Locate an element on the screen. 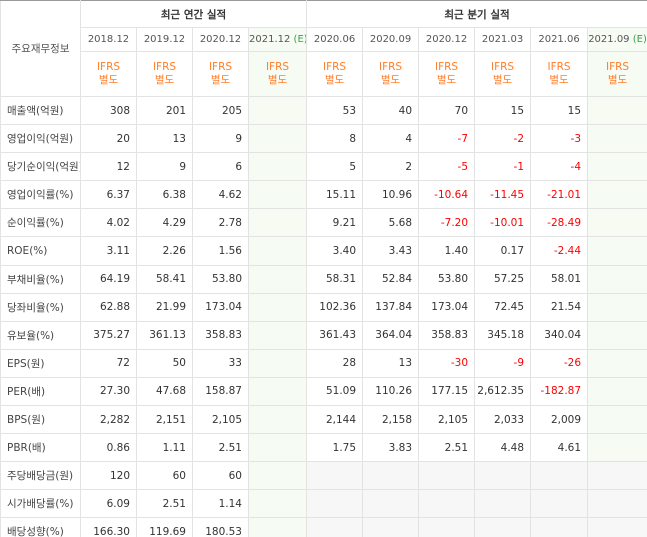 Image resolution: width=647 pixels, height=537 pixels. quarter-value: 15 is located at coordinates (503, 110).